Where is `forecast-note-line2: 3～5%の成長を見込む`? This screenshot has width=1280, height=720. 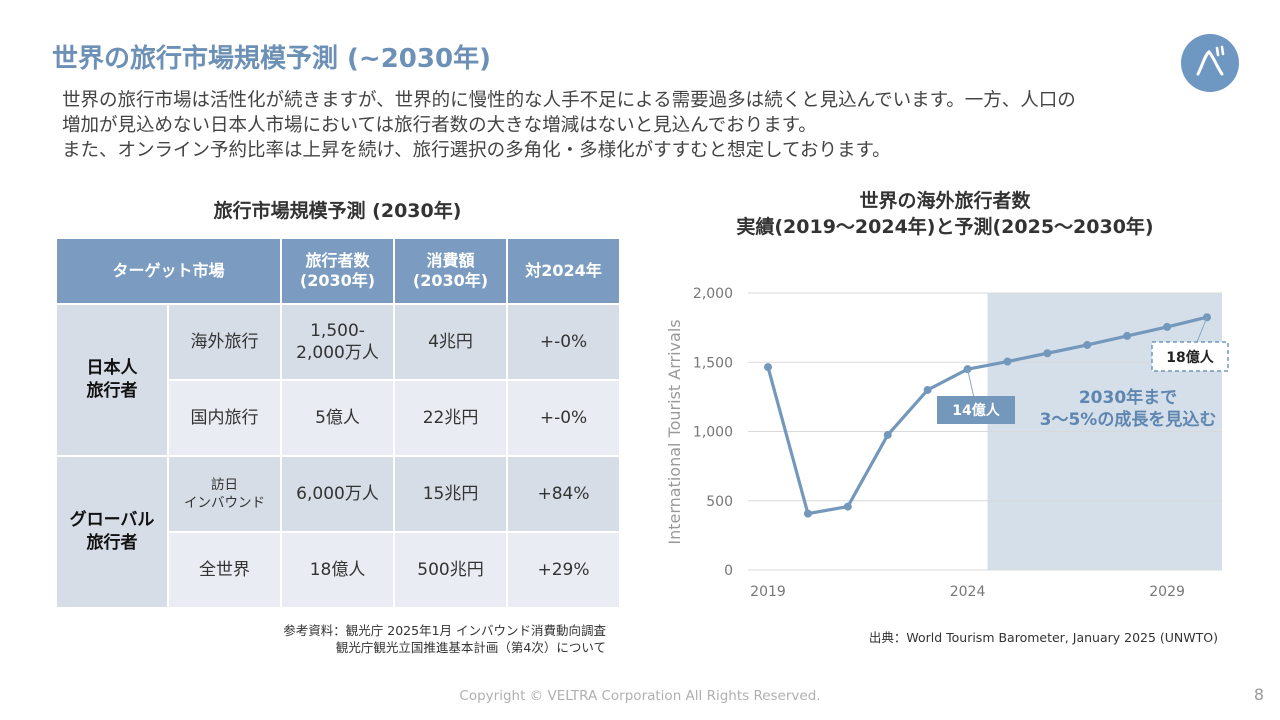 forecast-note-line2: 3～5%の成長を見込む is located at coordinates (1128, 419).